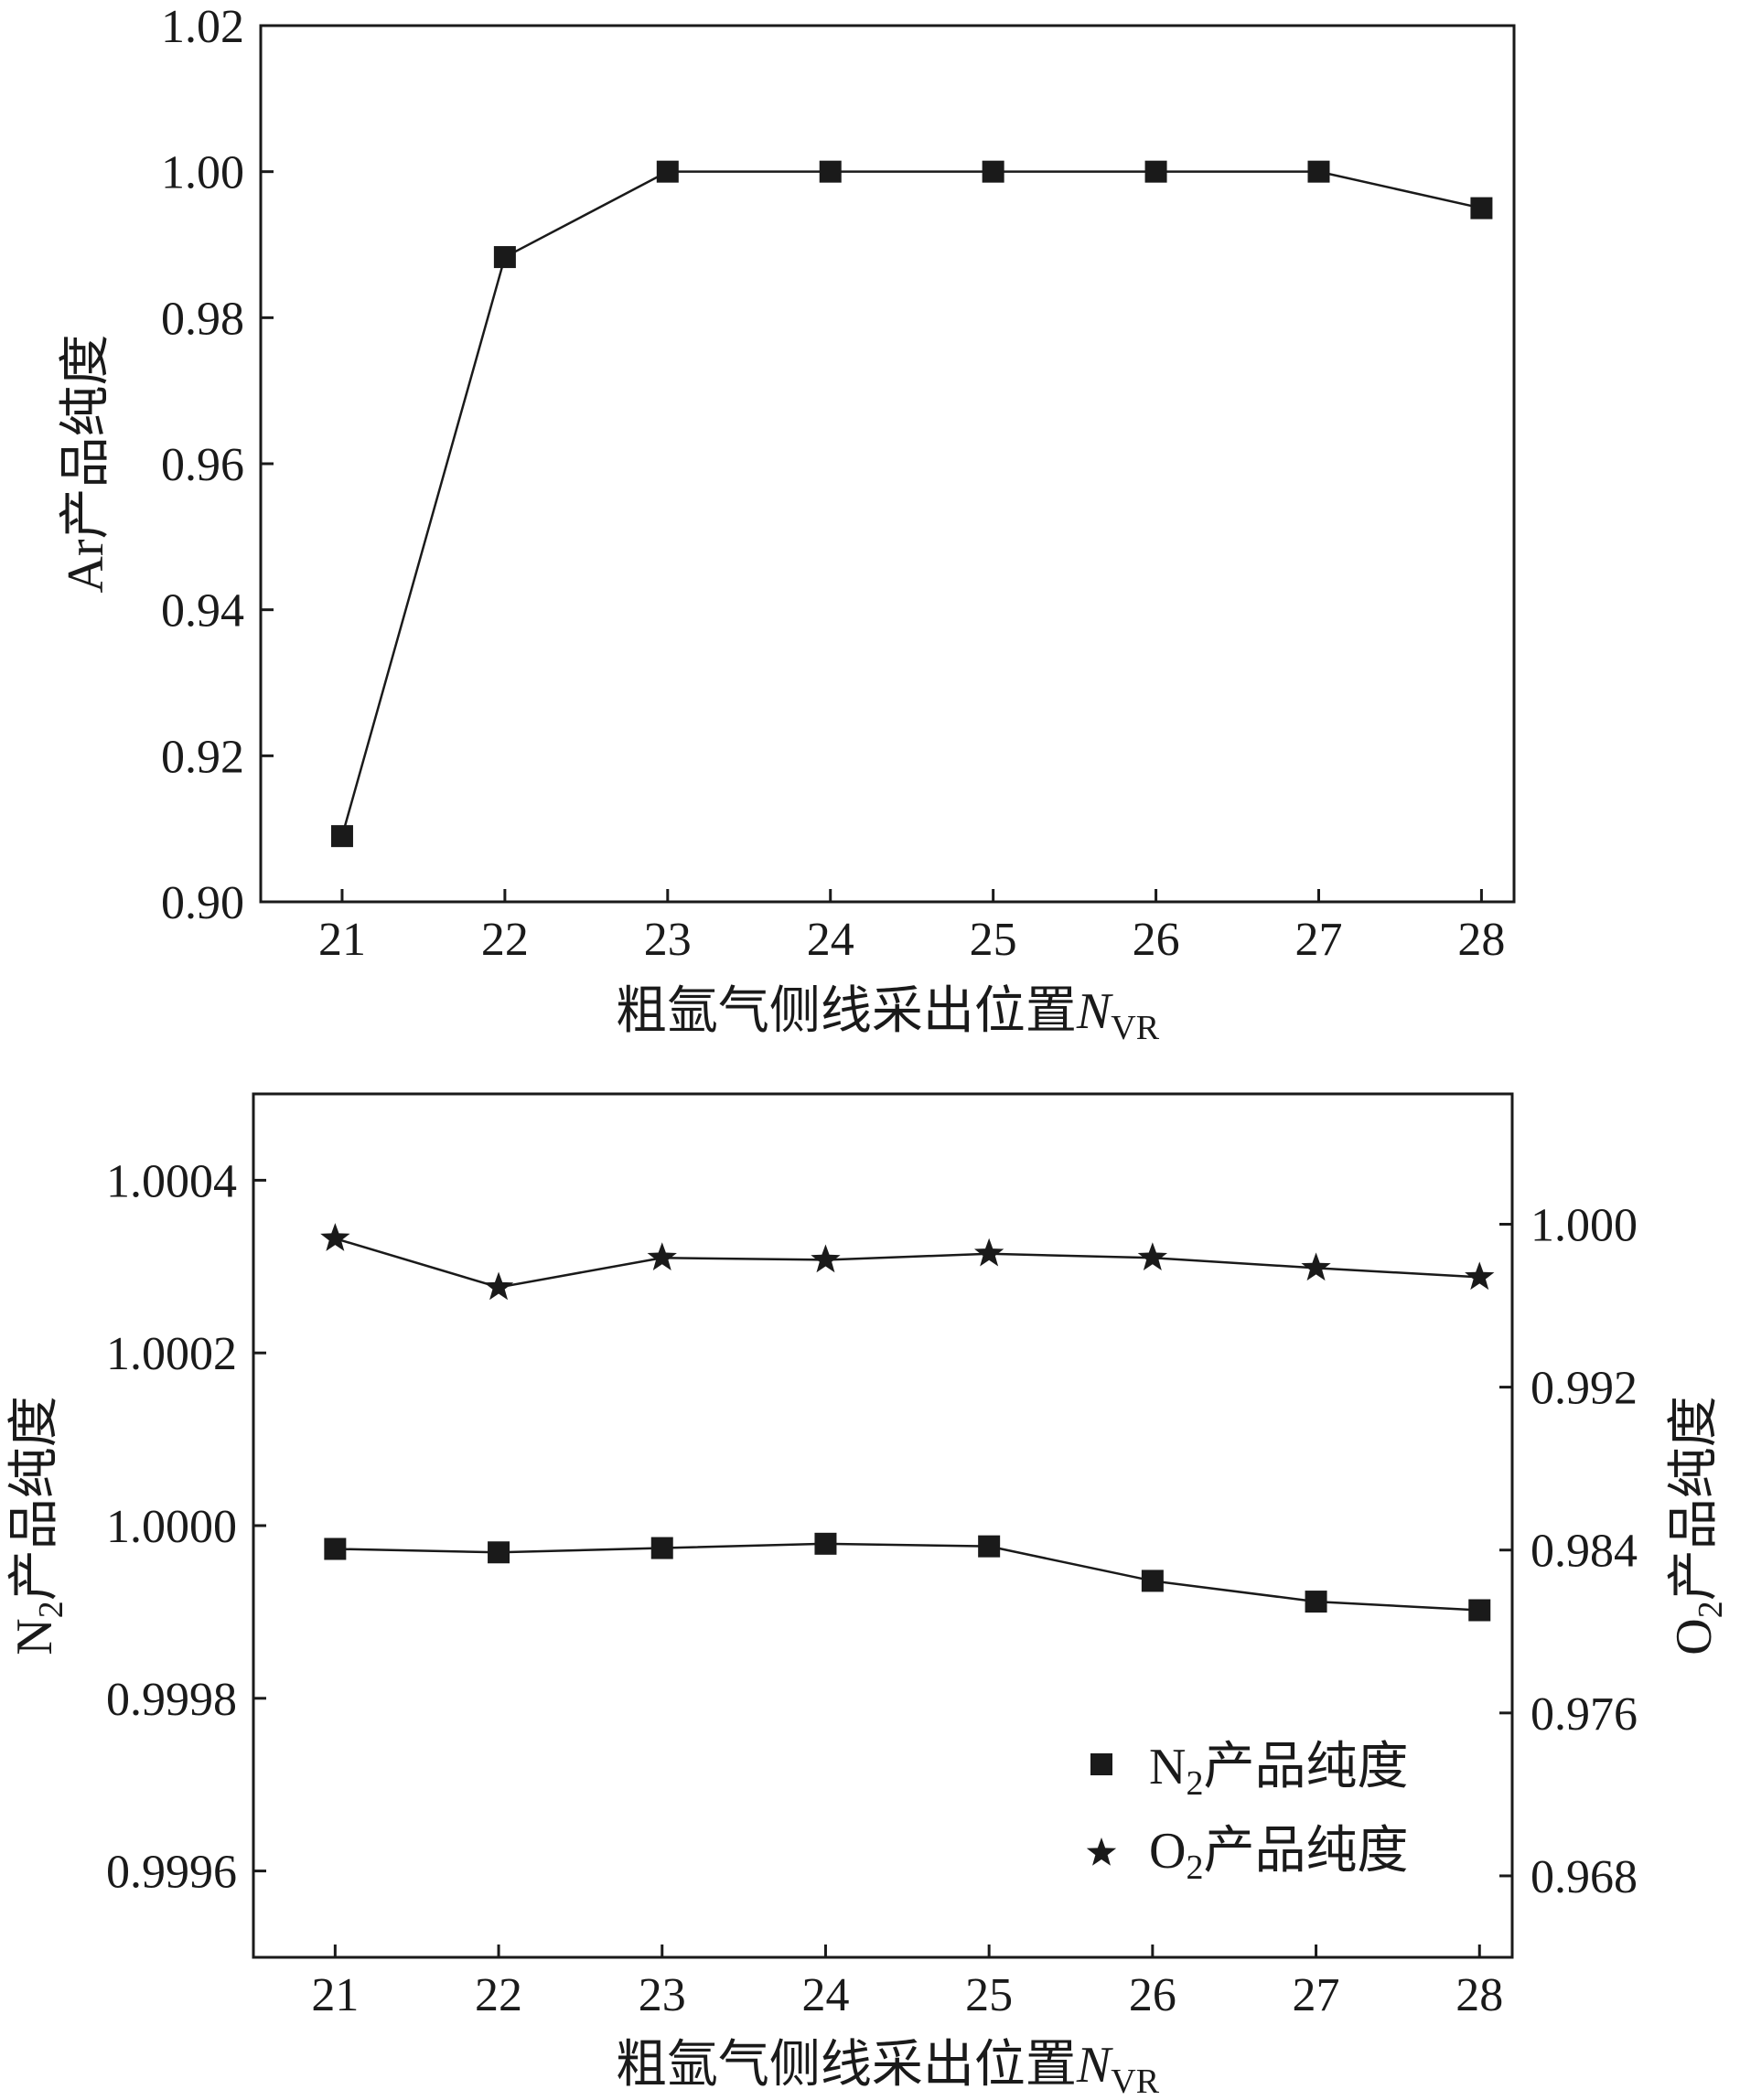 The image size is (1740, 2100). I want to click on legend-o2-marker, so click(1101, 1852).